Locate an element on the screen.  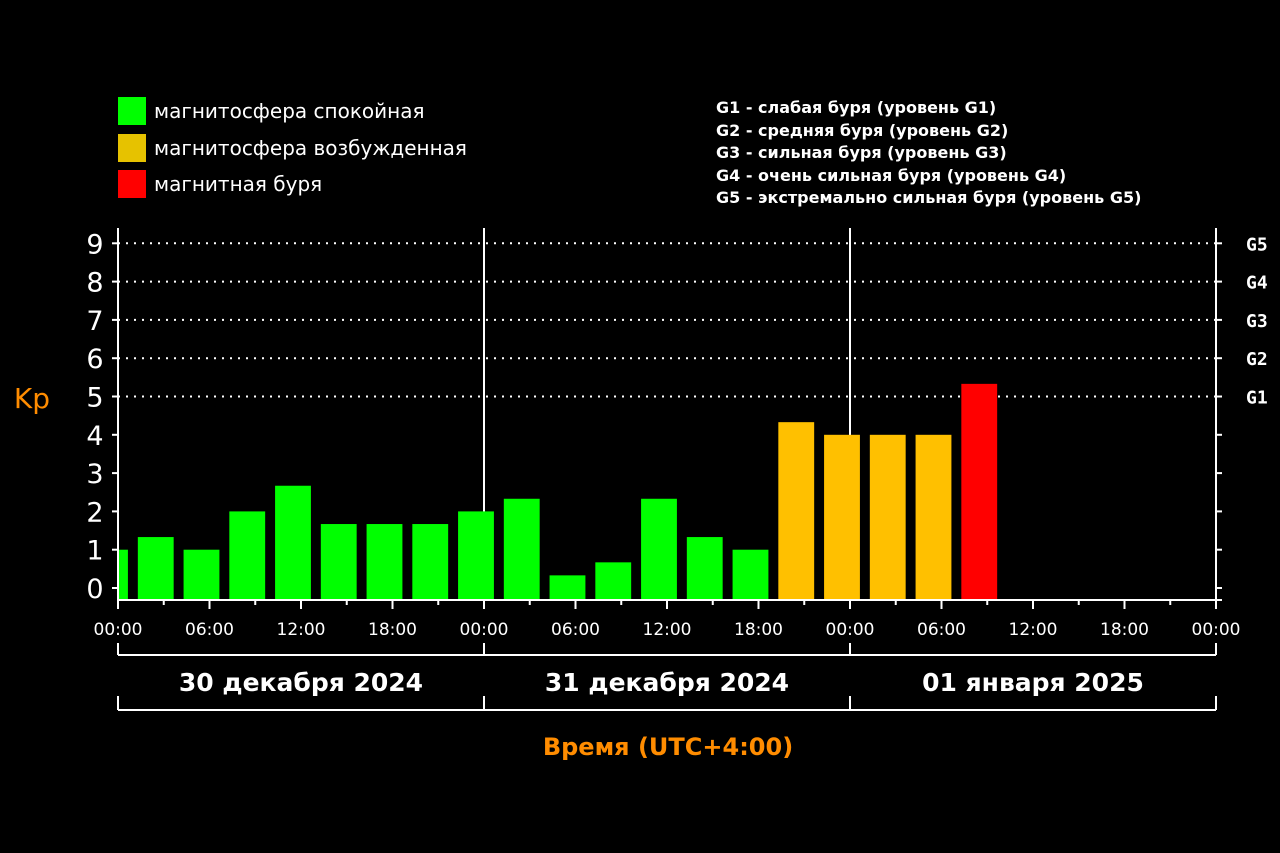
legend-swatch-quiet is located at coordinates (132, 111).